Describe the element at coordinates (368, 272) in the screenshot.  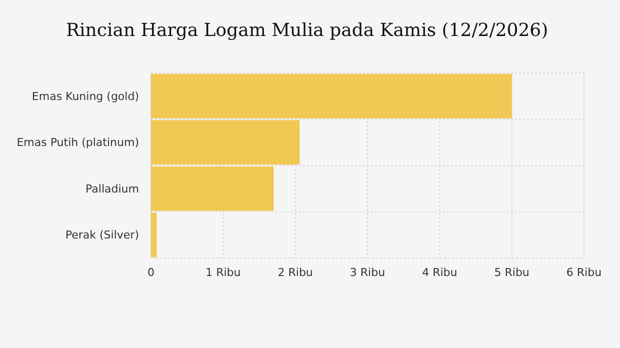
I see `x-tick-label: 3 Ribu` at that location.